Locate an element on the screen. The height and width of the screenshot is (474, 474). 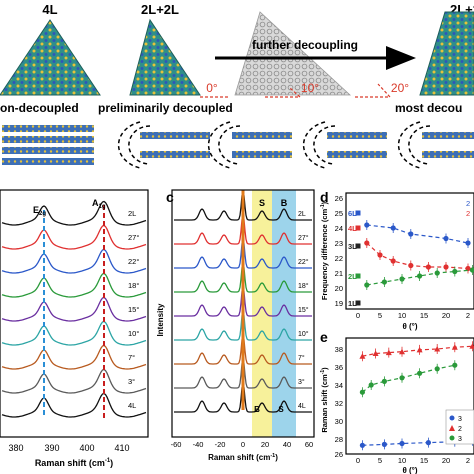
panel-c-band-s is located at coordinates (262, 313).